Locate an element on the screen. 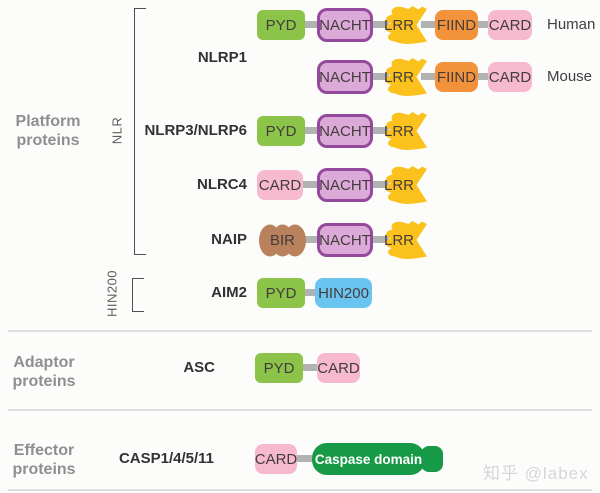 The image size is (600, 493). bir-domain: BIR is located at coordinates (282, 240).